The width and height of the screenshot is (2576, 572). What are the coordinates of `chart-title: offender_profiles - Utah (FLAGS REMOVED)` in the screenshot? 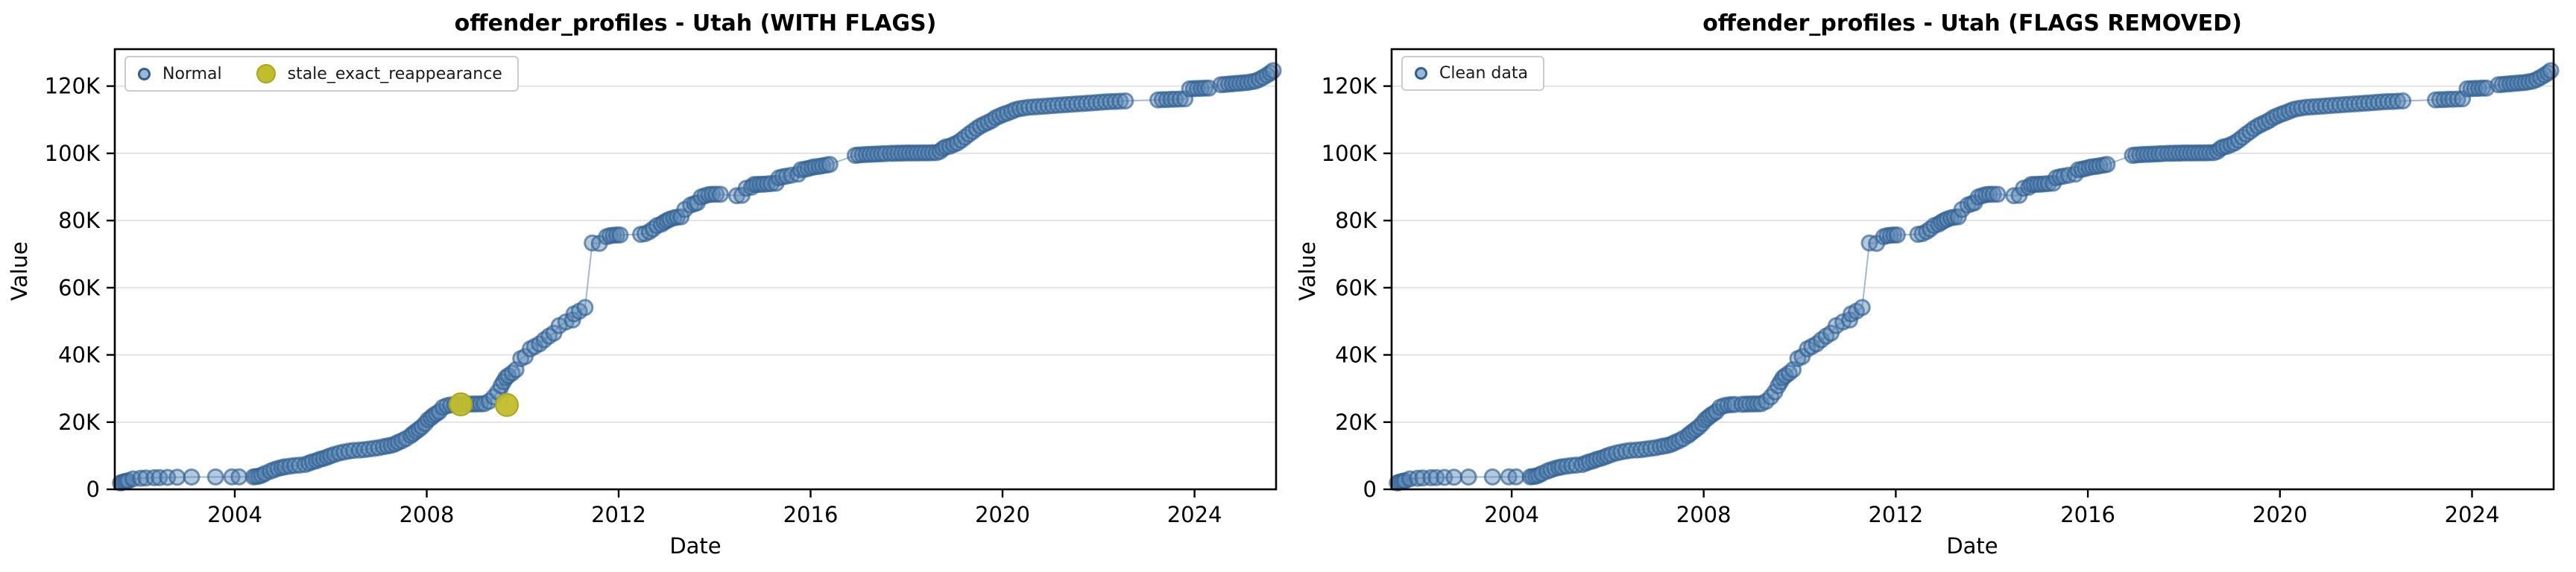 It's located at (1972, 23).